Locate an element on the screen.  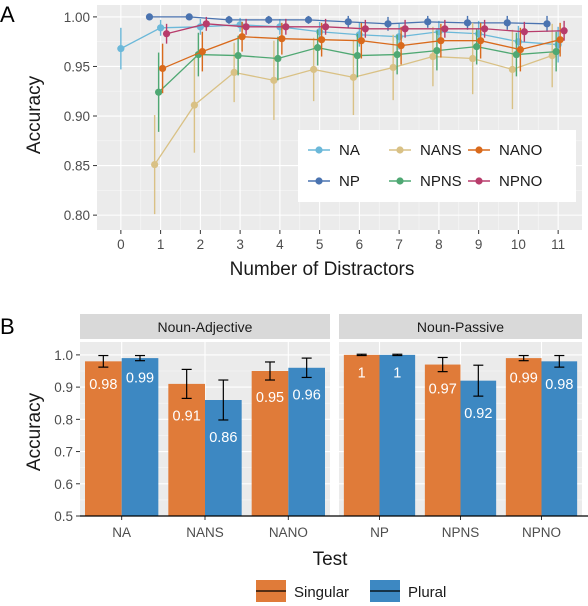
facet-strip-label: Noun-Adjective is located at coordinates (205, 327).